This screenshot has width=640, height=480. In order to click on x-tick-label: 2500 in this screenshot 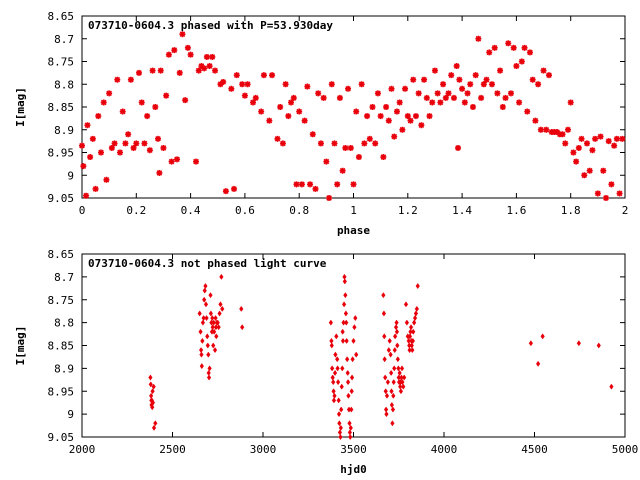, I will do `click(172, 449)`.